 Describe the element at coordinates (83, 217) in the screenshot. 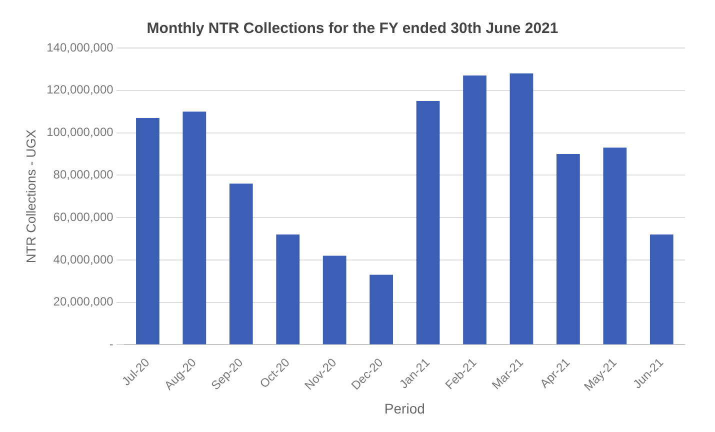

I see `y-tick-label: 60,000,000` at that location.